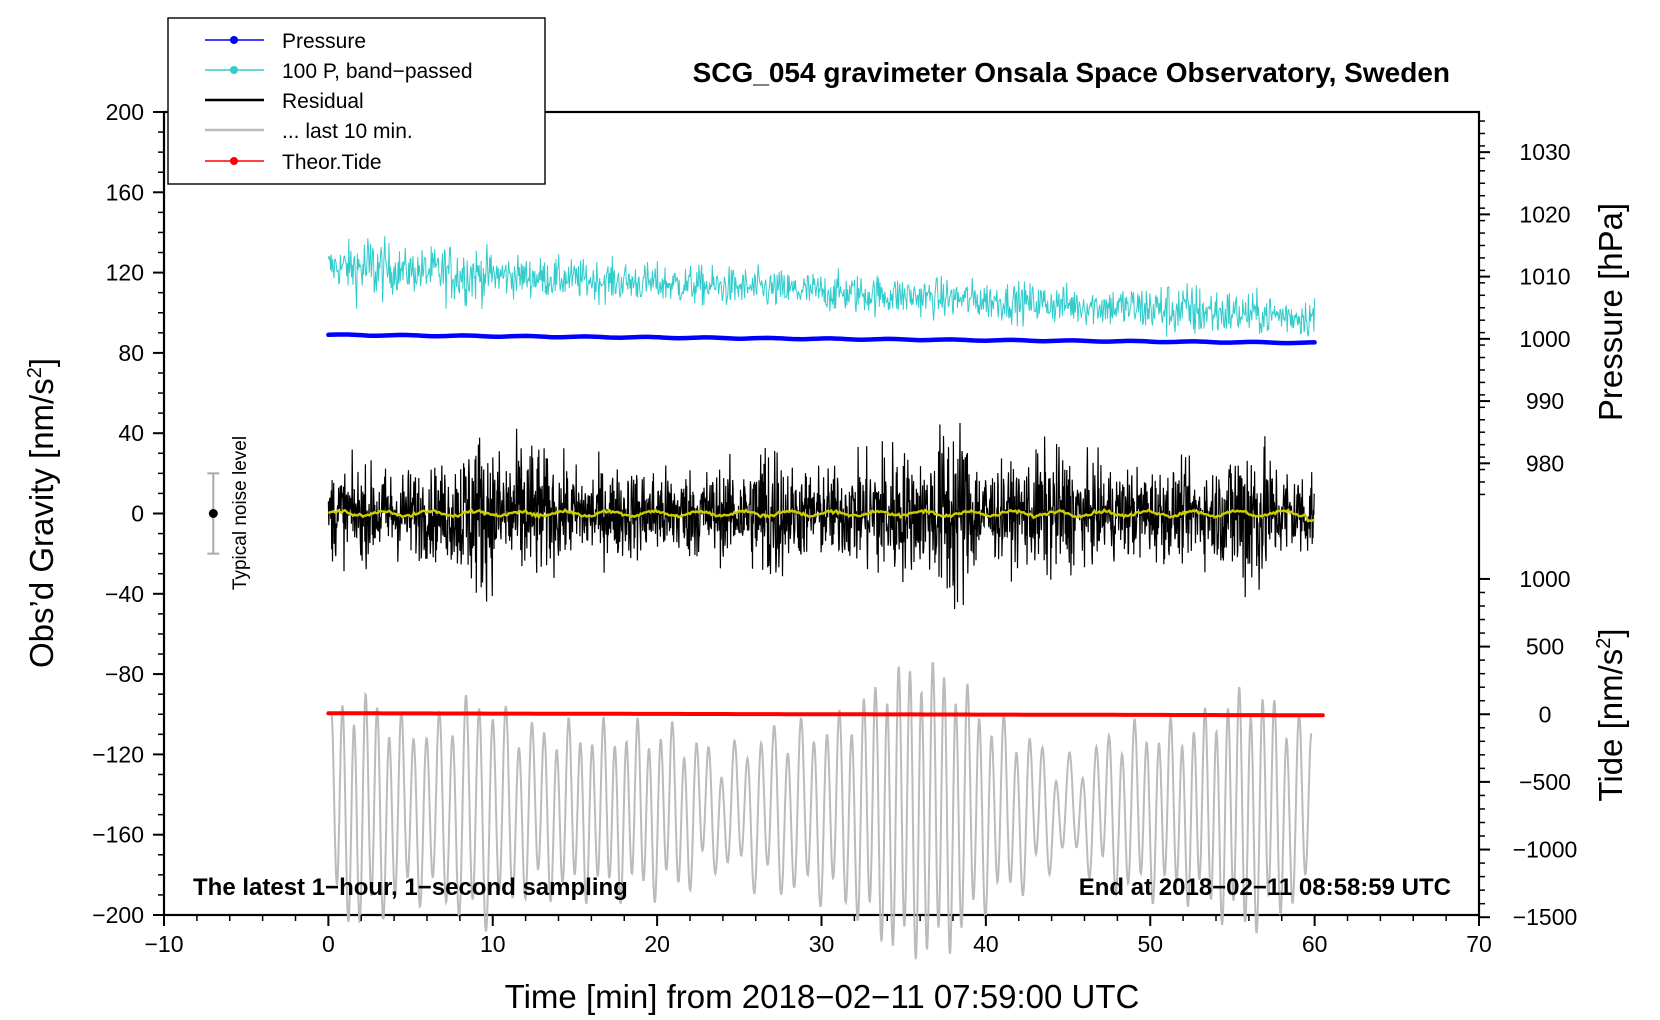  Describe the element at coordinates (657, 944) in the screenshot. I see `x-tick-label: 20` at that location.